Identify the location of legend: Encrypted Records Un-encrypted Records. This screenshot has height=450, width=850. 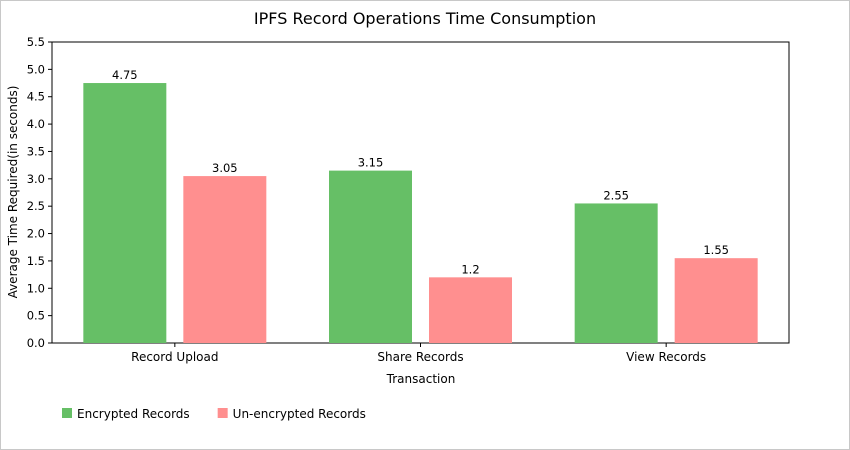
(214, 414).